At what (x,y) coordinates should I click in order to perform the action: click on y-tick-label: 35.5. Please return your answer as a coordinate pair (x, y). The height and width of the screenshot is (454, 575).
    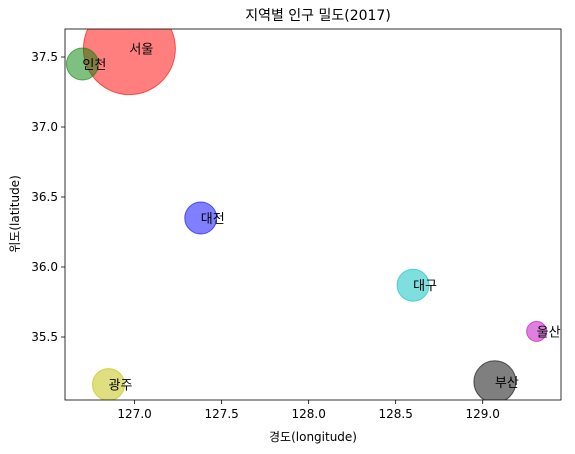
    Looking at the image, I should click on (44, 337).